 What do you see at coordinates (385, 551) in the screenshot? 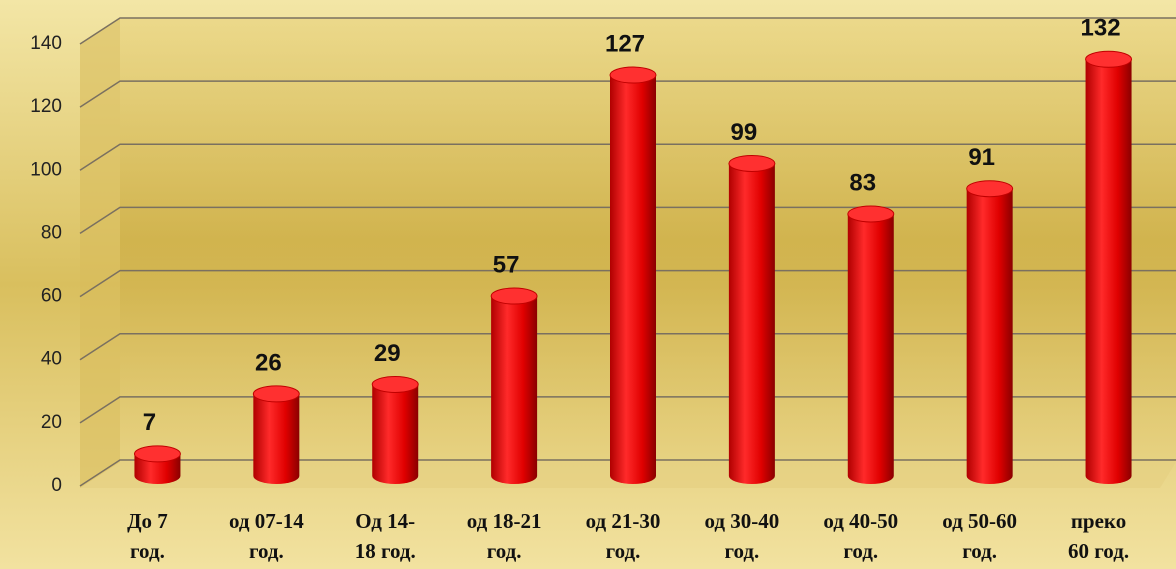
I see `x-tick-label: 18 год.` at bounding box center [385, 551].